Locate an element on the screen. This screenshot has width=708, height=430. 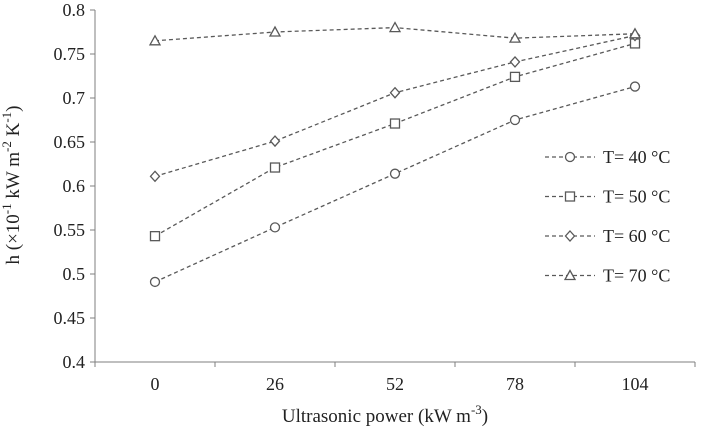
legend-label: T= 70 °C is located at coordinates (636, 276).